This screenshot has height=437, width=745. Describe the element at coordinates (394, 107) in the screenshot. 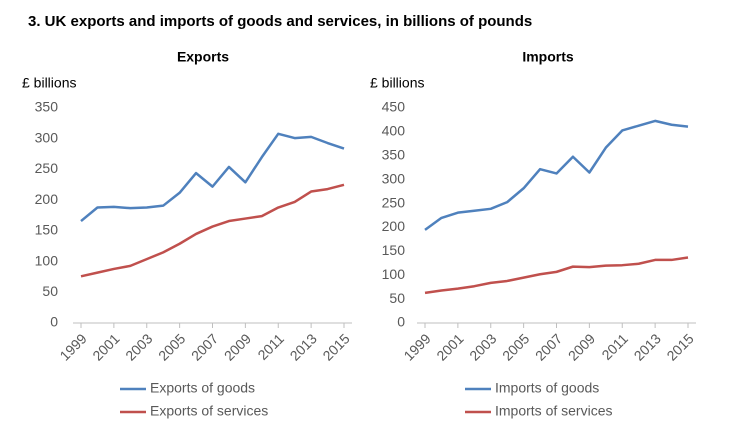

I see `y-tick-label: 450` at that location.